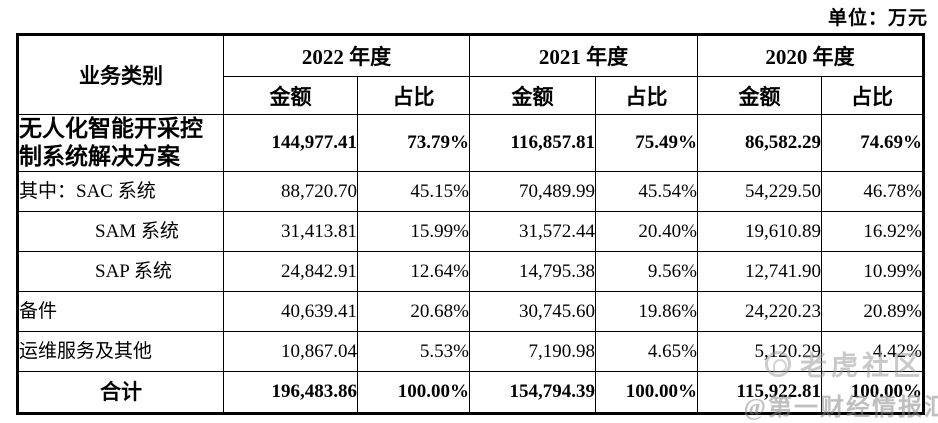  I want to click on row-label: 无人化智能开采控制系统解决方案, so click(120, 143).